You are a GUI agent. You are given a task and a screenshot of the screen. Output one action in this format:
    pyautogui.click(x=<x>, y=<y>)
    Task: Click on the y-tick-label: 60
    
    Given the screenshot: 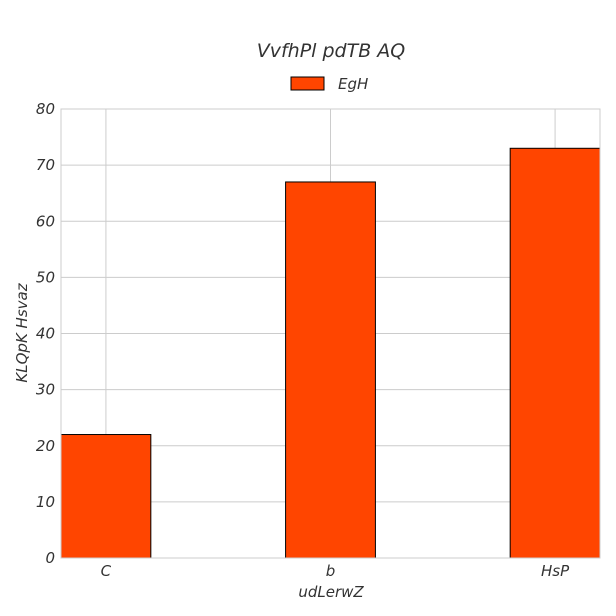 What is the action you would take?
    pyautogui.click(x=45, y=221)
    